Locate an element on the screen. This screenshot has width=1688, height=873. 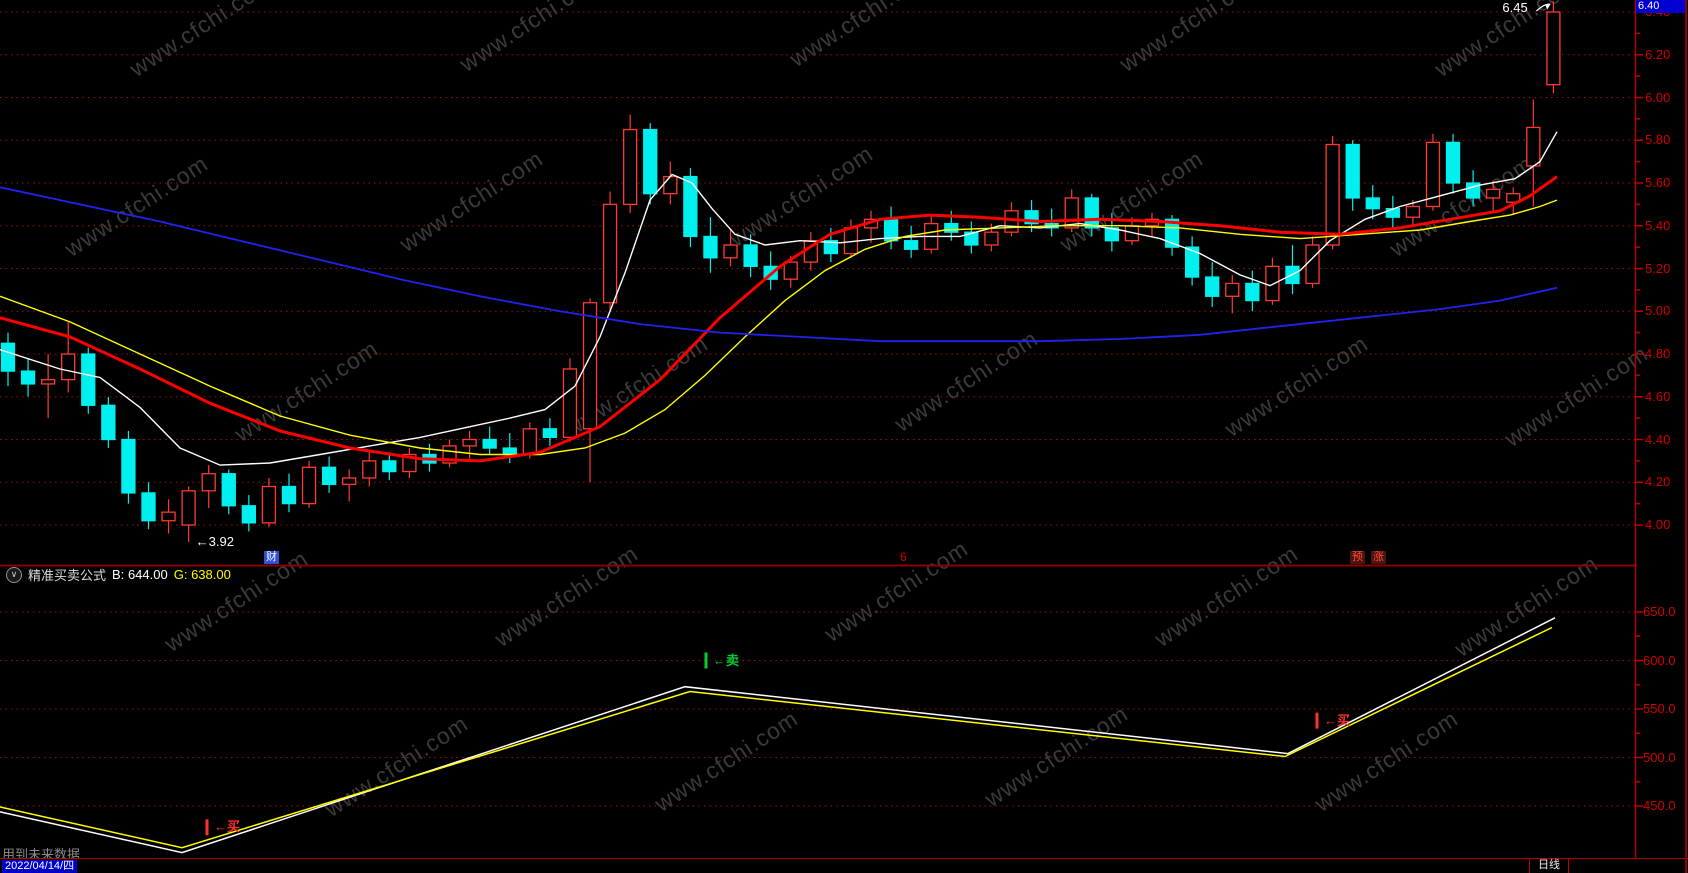
date-chip: 2022/04/14/四 is located at coordinates (40, 866).